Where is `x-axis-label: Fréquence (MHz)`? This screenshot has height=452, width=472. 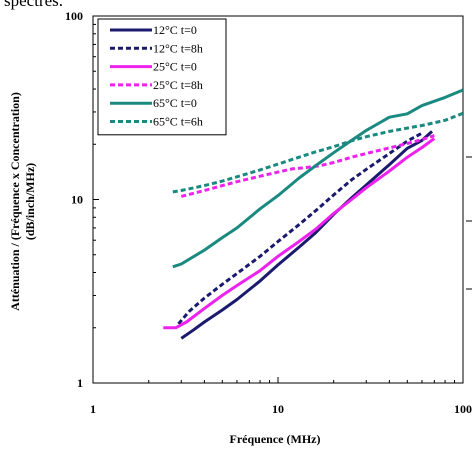
x-axis-label: Fréquence (MHz) is located at coordinates (275, 439).